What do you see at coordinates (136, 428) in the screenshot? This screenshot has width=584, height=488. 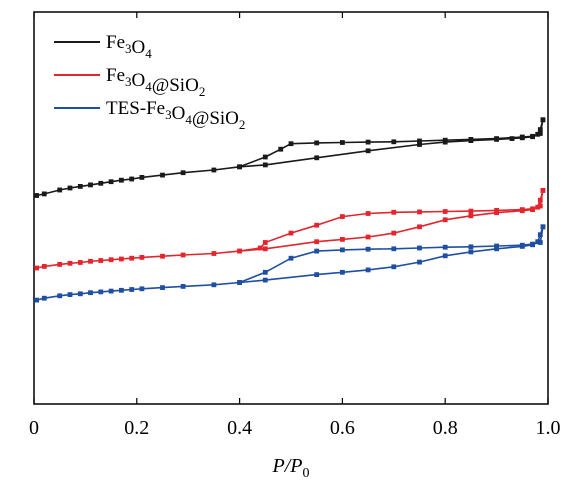 I see `x-tick-label: 0.2` at bounding box center [136, 428].